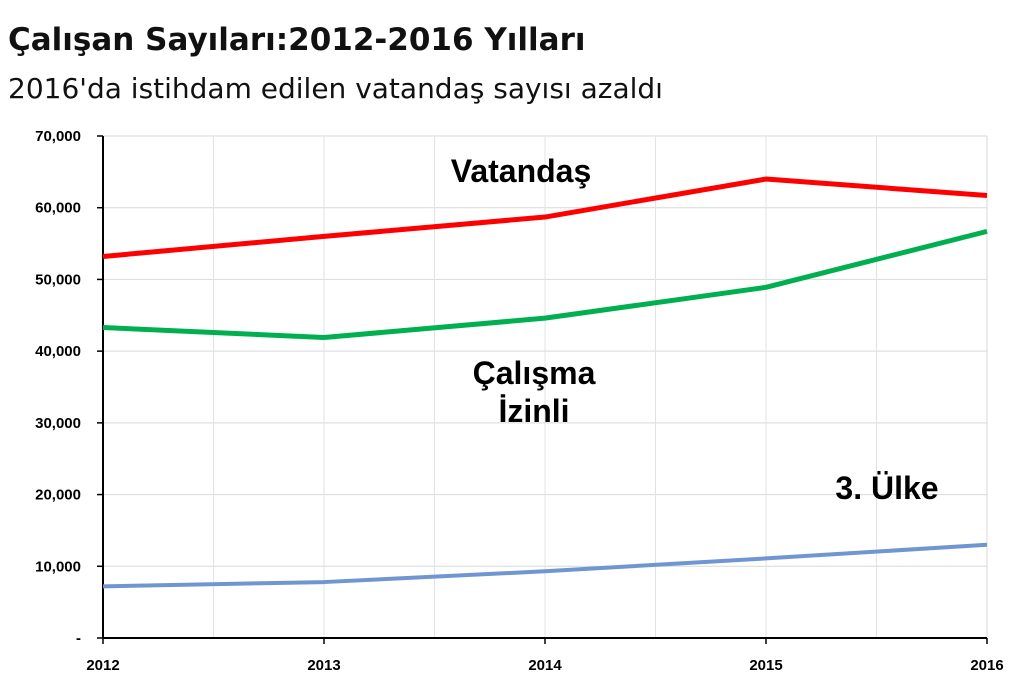 This screenshot has width=1026, height=689. Describe the element at coordinates (58, 495) in the screenshot. I see `y-tick-label: 20,000` at that location.